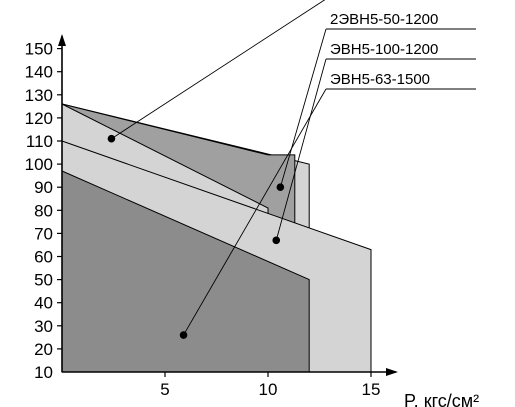  What do you see at coordinates (39, 49) in the screenshot?
I see `y-tick-label: 150` at bounding box center [39, 49].